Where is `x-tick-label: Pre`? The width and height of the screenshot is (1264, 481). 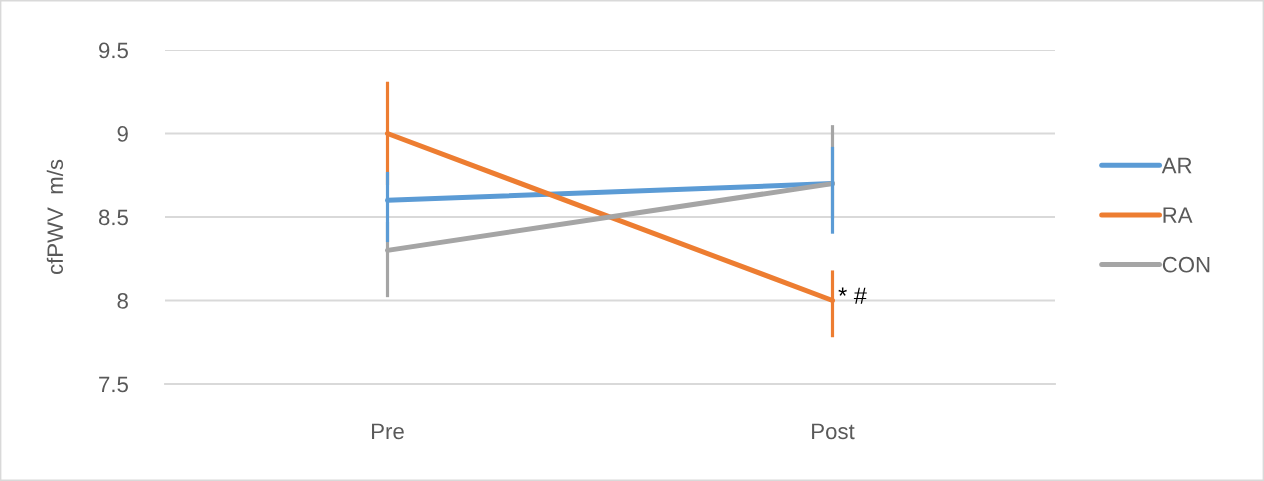 x-tick-label: Pre is located at coordinates (388, 431).